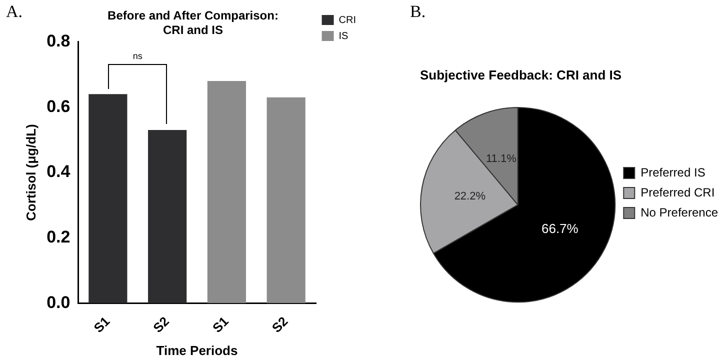 The height and width of the screenshot is (363, 728). What do you see at coordinates (197, 350) in the screenshot?
I see `x-axis-title: Time Periods` at bounding box center [197, 350].